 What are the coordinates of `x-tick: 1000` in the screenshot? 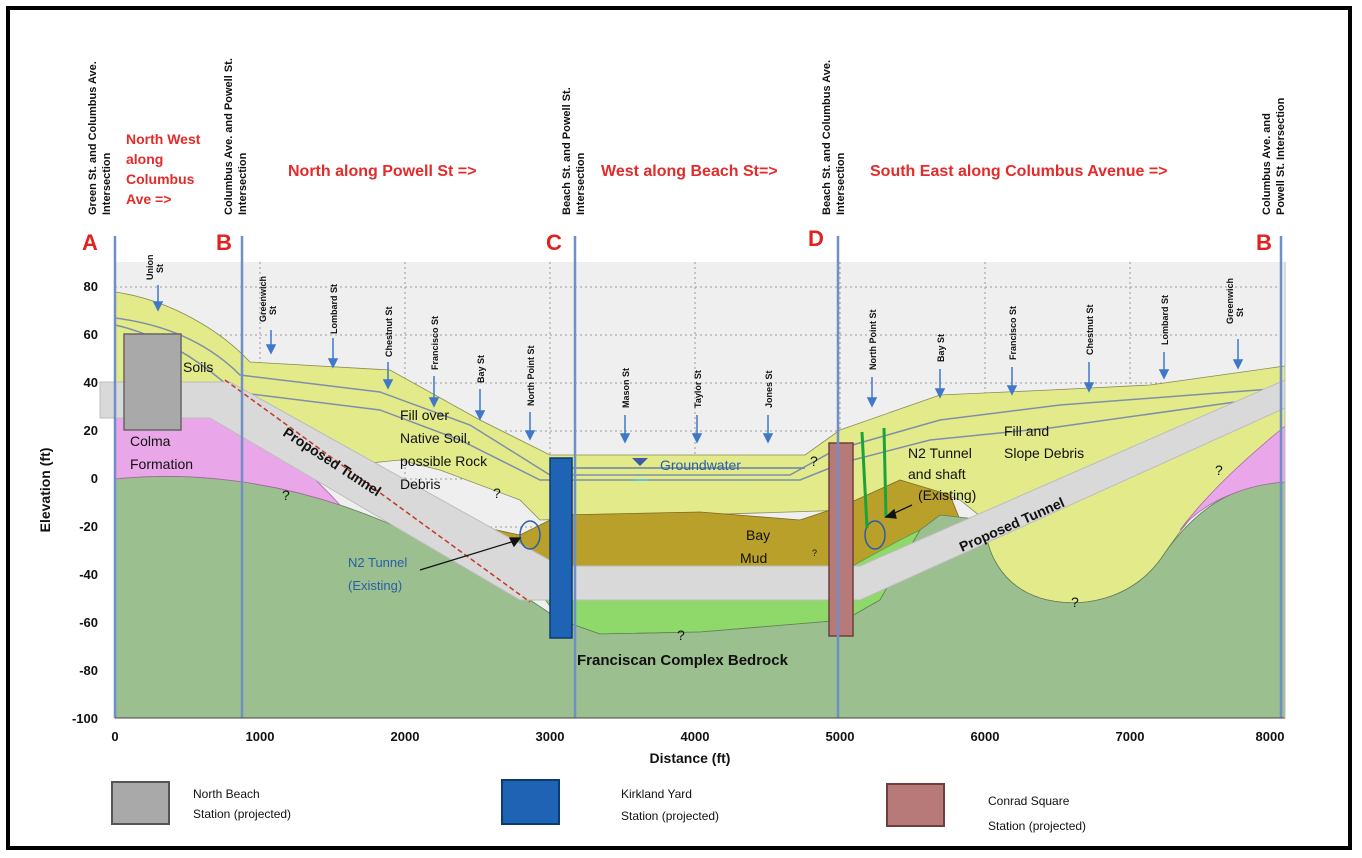 It's located at (260, 736).